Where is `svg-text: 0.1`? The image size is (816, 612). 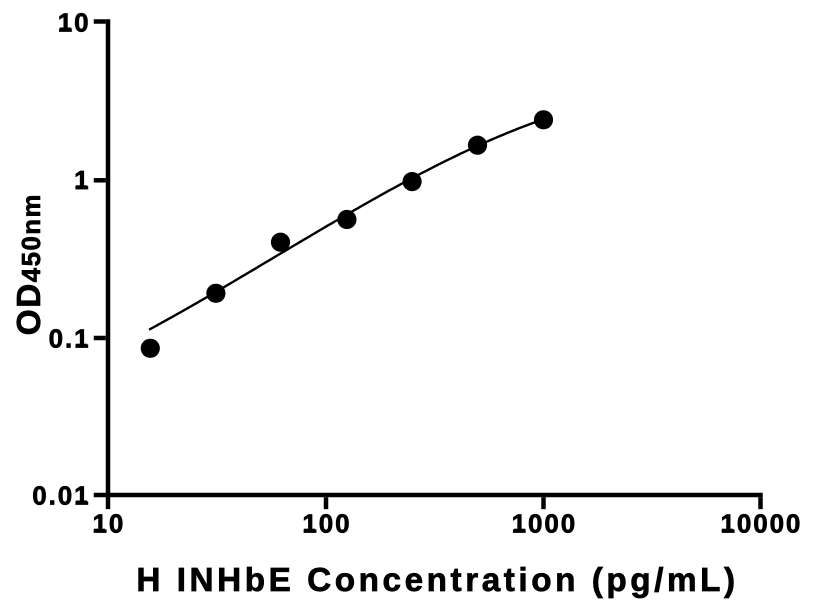 svg-text: 0.1 is located at coordinates (70, 339).